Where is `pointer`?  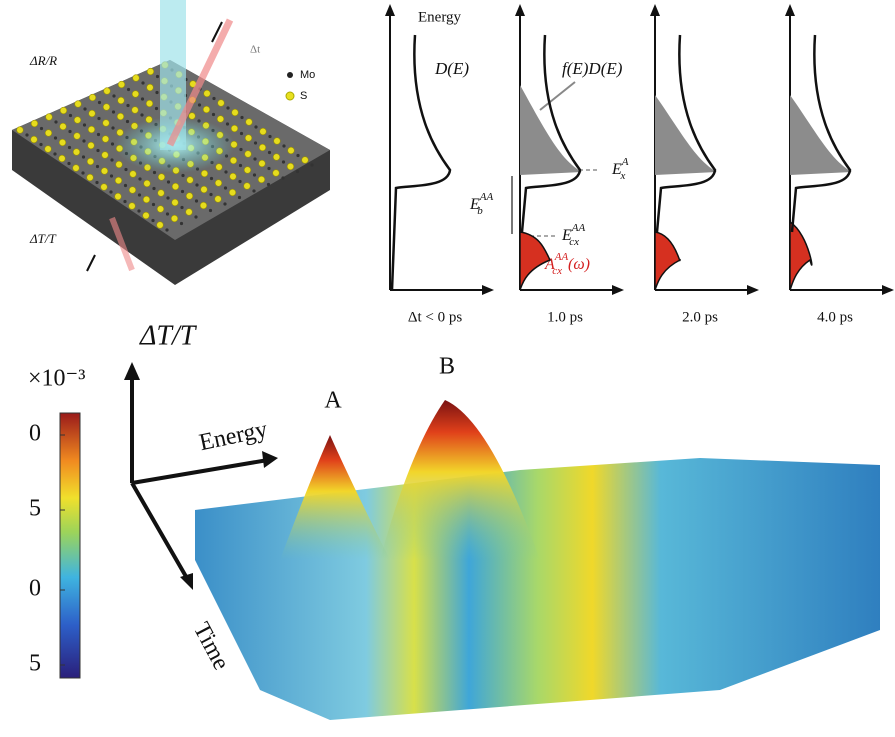 pointer is located at coordinates (557, 96).